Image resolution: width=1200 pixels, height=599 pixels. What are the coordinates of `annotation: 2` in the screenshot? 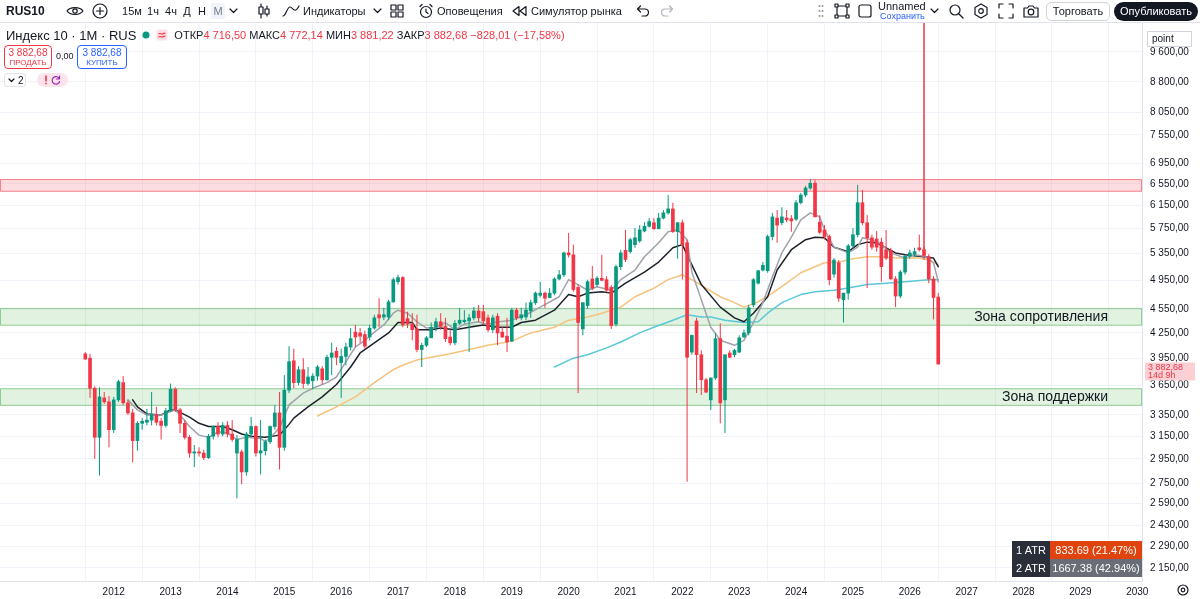 It's located at (21, 80).